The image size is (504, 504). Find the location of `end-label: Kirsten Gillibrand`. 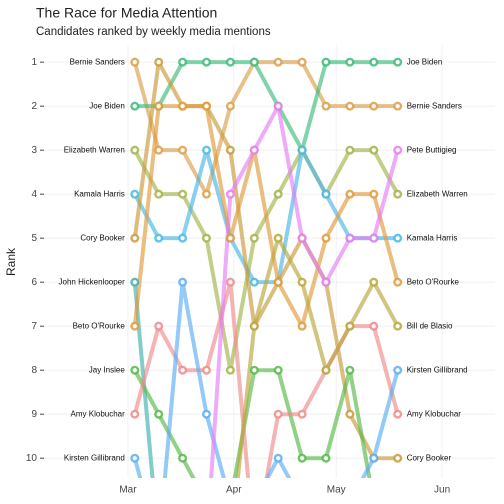

end-label: Kirsten Gillibrand is located at coordinates (437, 369).